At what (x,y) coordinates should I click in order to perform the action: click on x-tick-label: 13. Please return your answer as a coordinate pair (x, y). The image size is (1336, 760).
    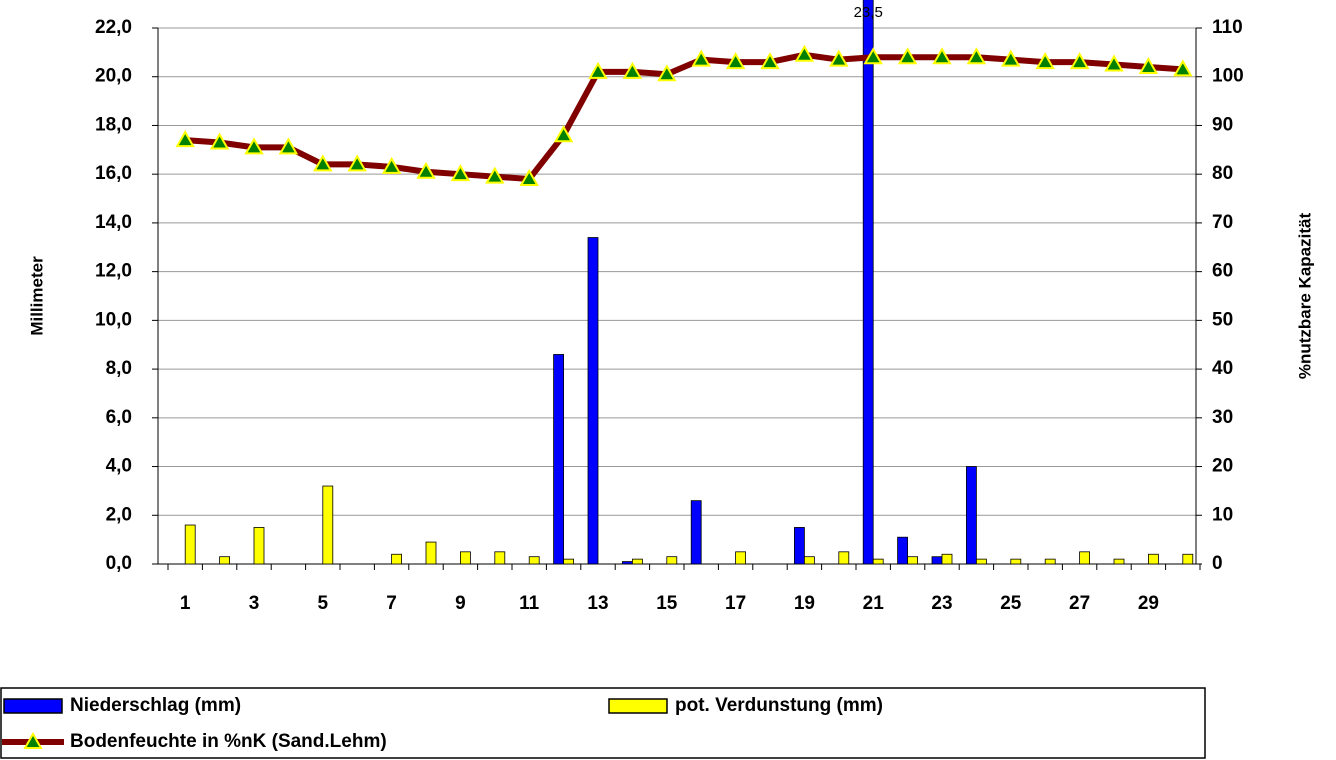
    Looking at the image, I should click on (597, 603).